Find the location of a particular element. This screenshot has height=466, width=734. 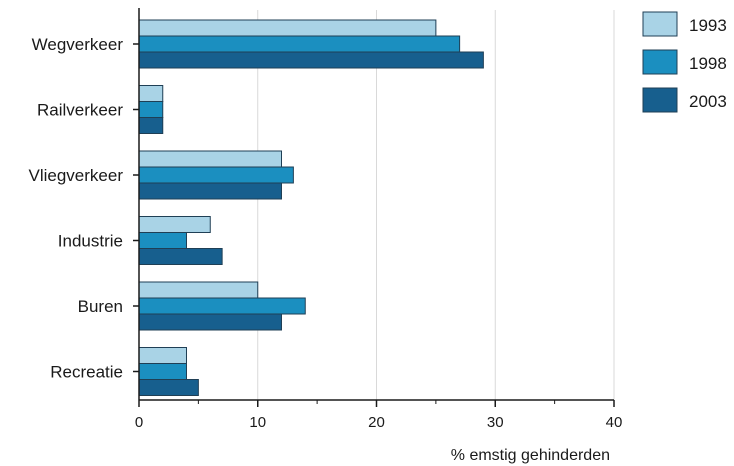

bar-vliegverkeer-1998 is located at coordinates (216, 175).